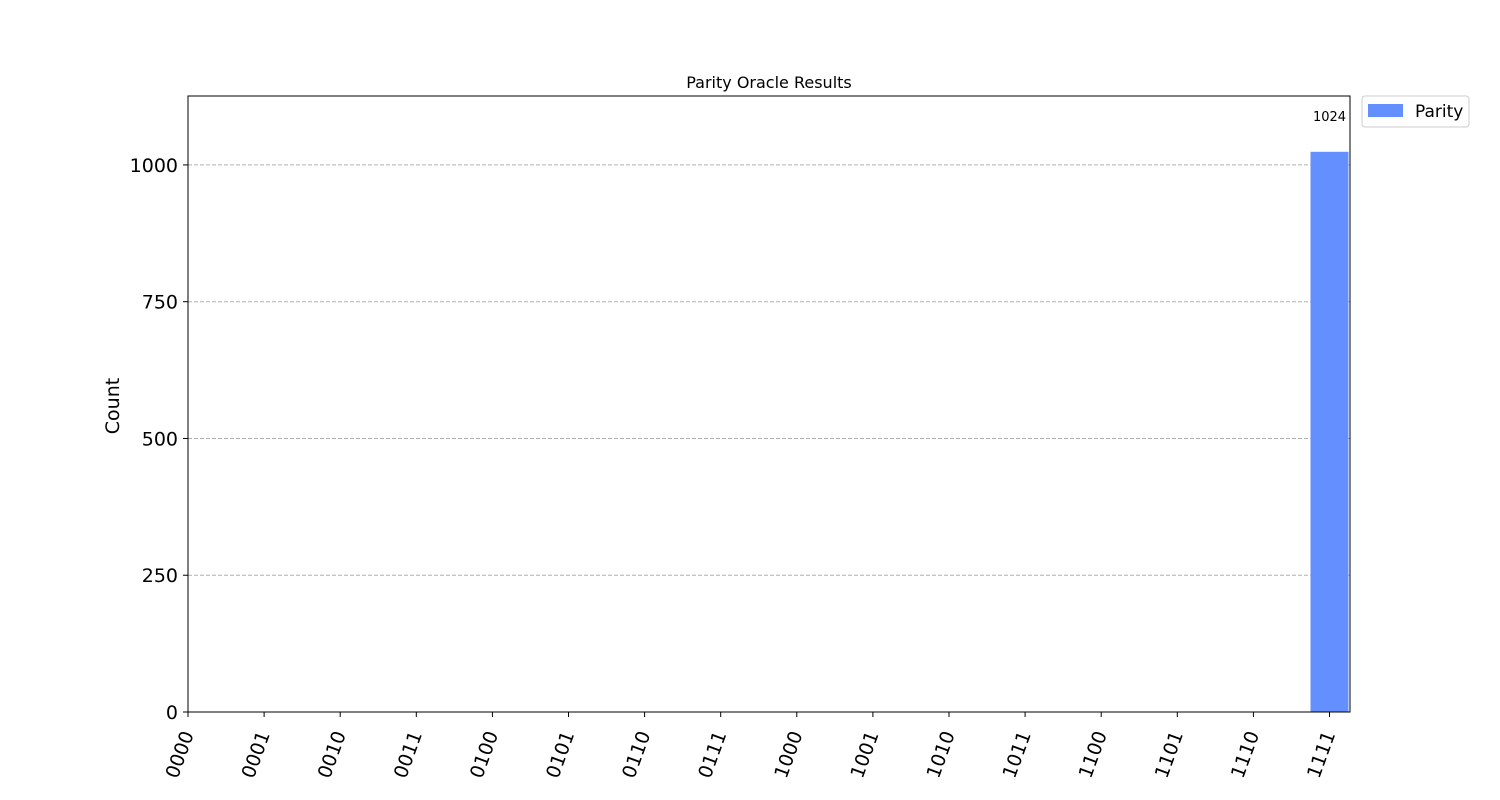 The width and height of the screenshot is (1500, 800). I want to click on legend-box, so click(1415, 111).